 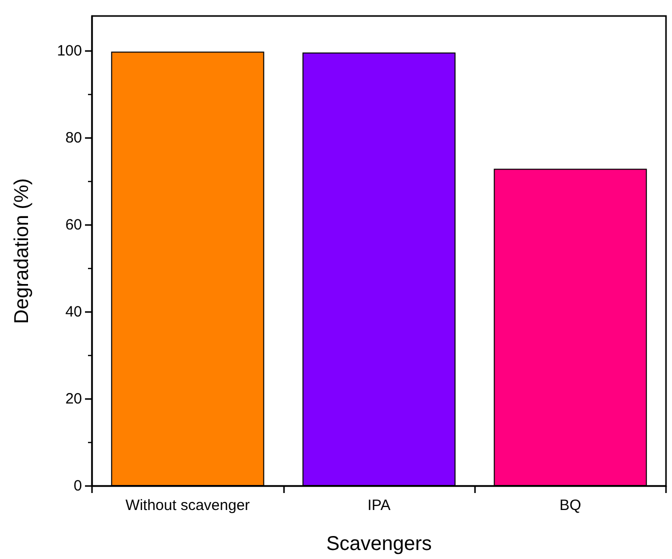 I want to click on y-tick-label: 80, so click(x=73, y=137).